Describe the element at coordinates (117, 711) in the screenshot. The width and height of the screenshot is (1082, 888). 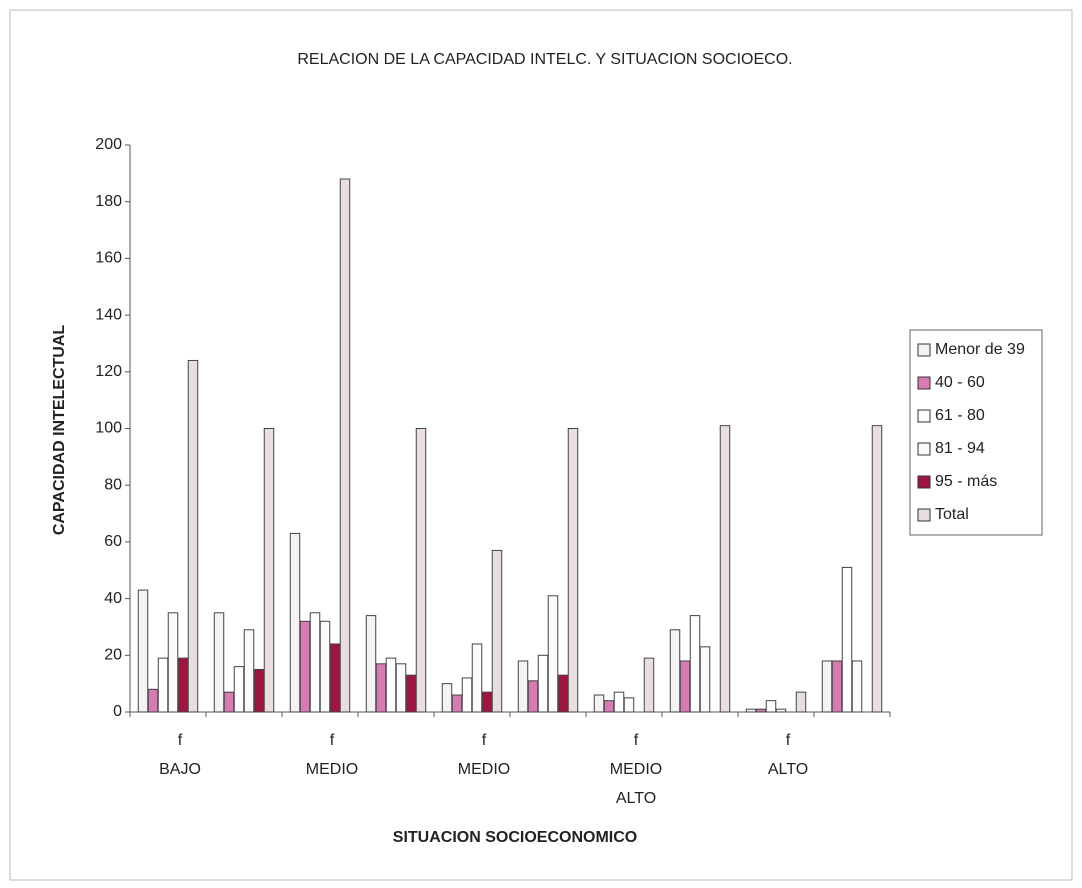
I see `y-tick-label: 0` at that location.